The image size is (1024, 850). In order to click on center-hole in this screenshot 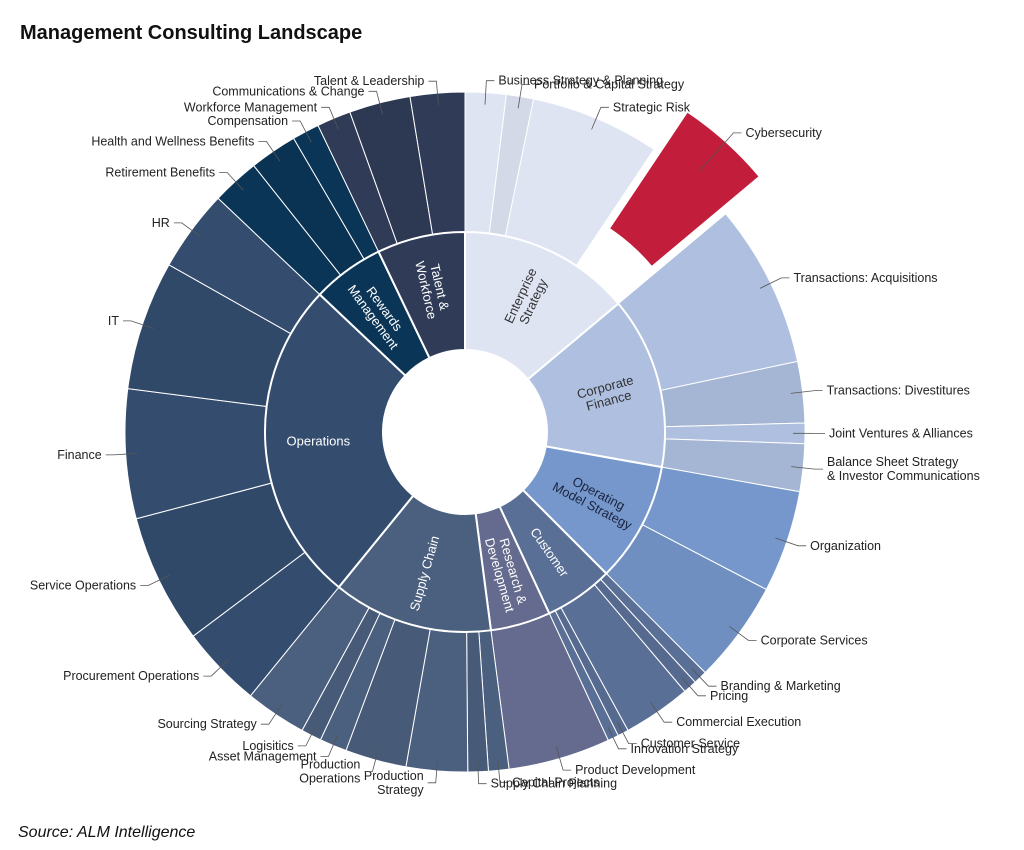, I will do `click(465, 432)`.